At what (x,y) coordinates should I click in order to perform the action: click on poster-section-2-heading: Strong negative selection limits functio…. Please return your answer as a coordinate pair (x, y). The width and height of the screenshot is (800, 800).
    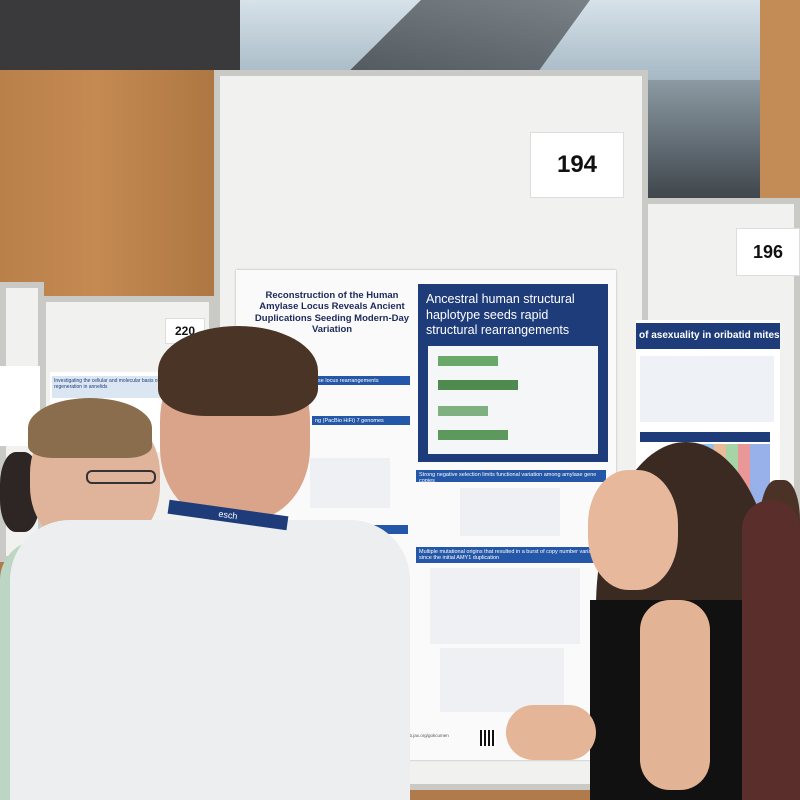
    Looking at the image, I should click on (511, 477).